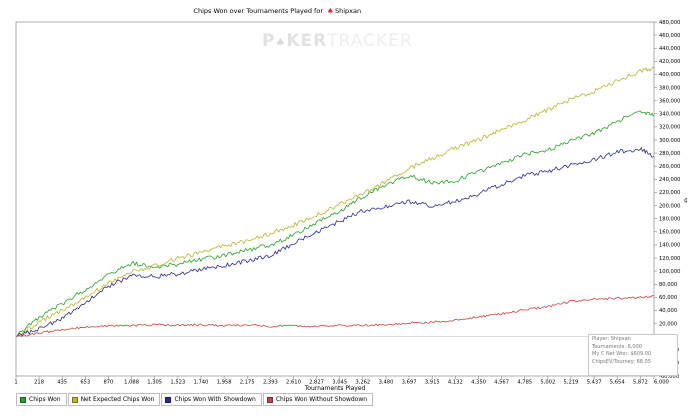 Image resolution: width=700 pixels, height=420 pixels. What do you see at coordinates (201, 383) in the screenshot?
I see `x-tick-label: 1,740` at bounding box center [201, 383].